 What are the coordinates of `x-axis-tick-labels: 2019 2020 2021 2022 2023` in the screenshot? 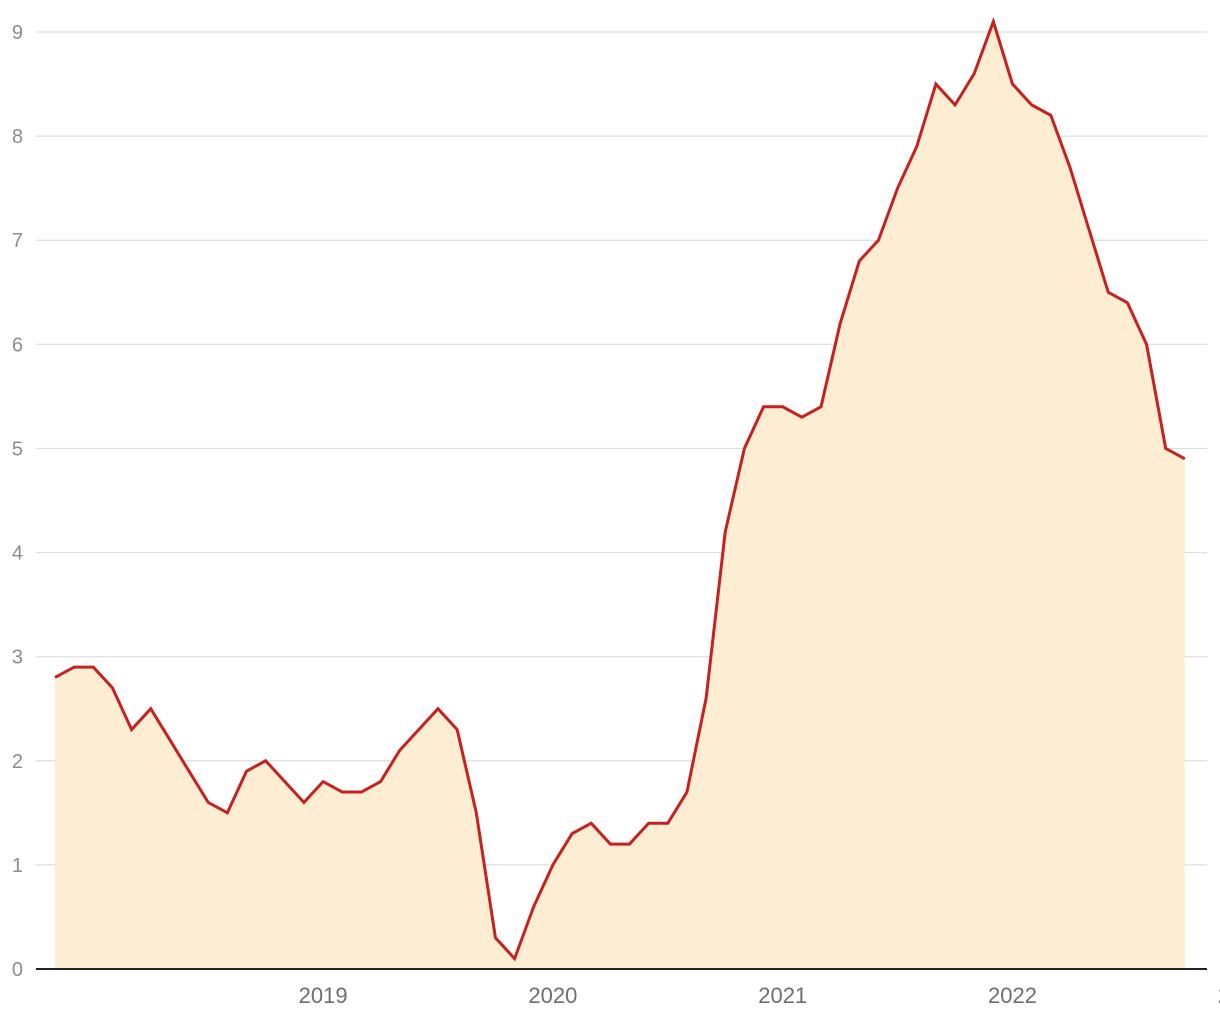 It's located at (759, 995).